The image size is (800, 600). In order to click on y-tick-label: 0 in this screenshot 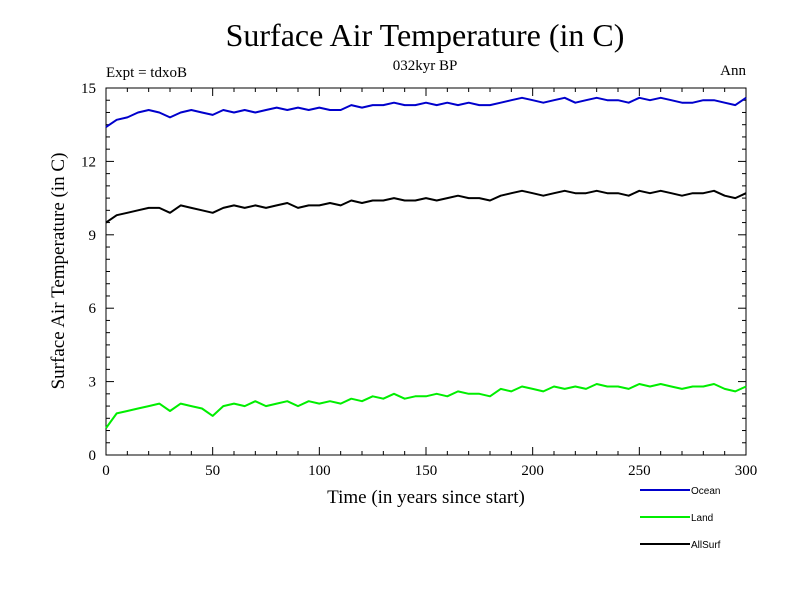, I will do `click(93, 456)`.